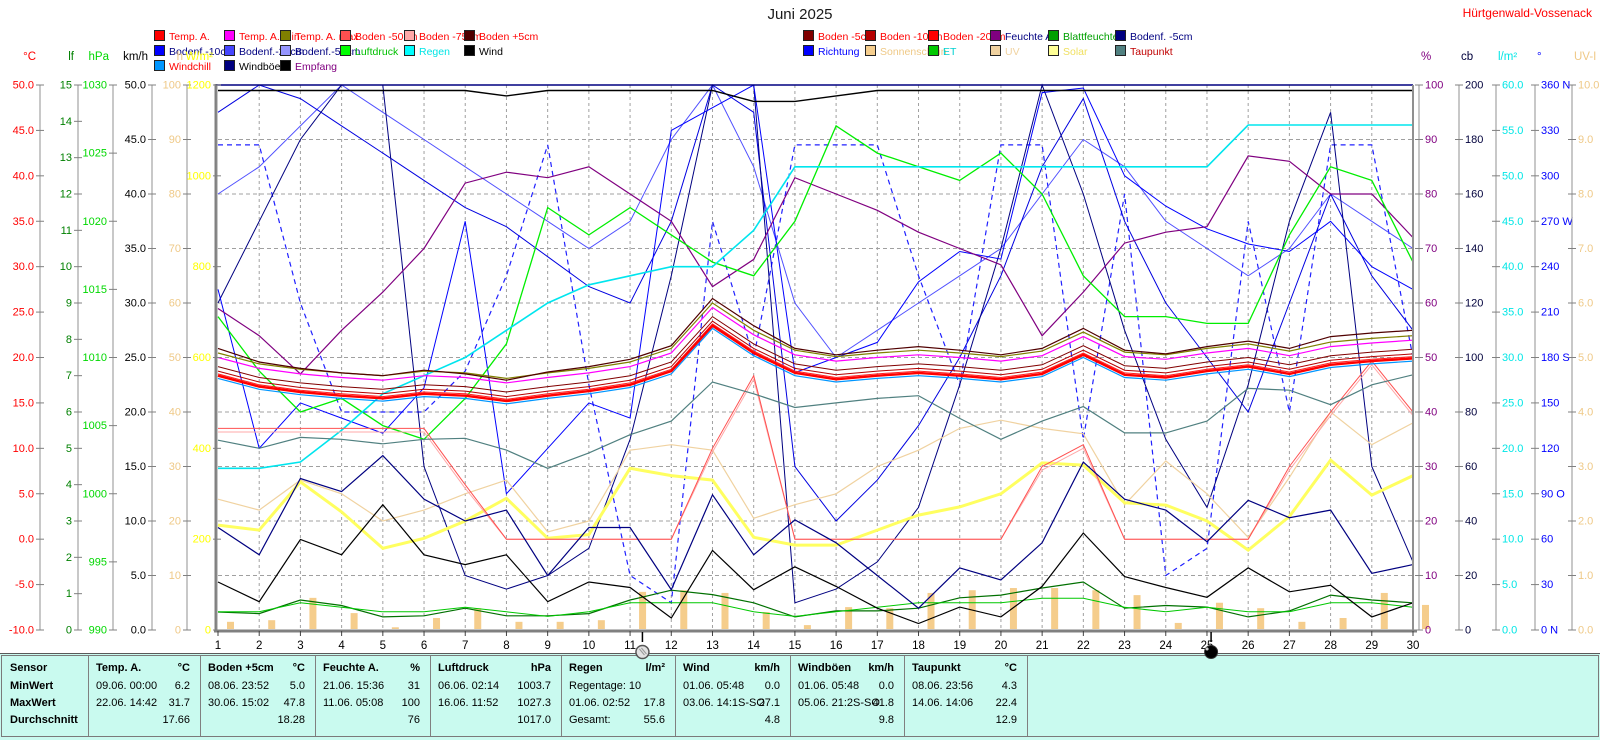 Image resolution: width=1600 pixels, height=740 pixels. I want to click on x-day-label: 4, so click(341, 646).